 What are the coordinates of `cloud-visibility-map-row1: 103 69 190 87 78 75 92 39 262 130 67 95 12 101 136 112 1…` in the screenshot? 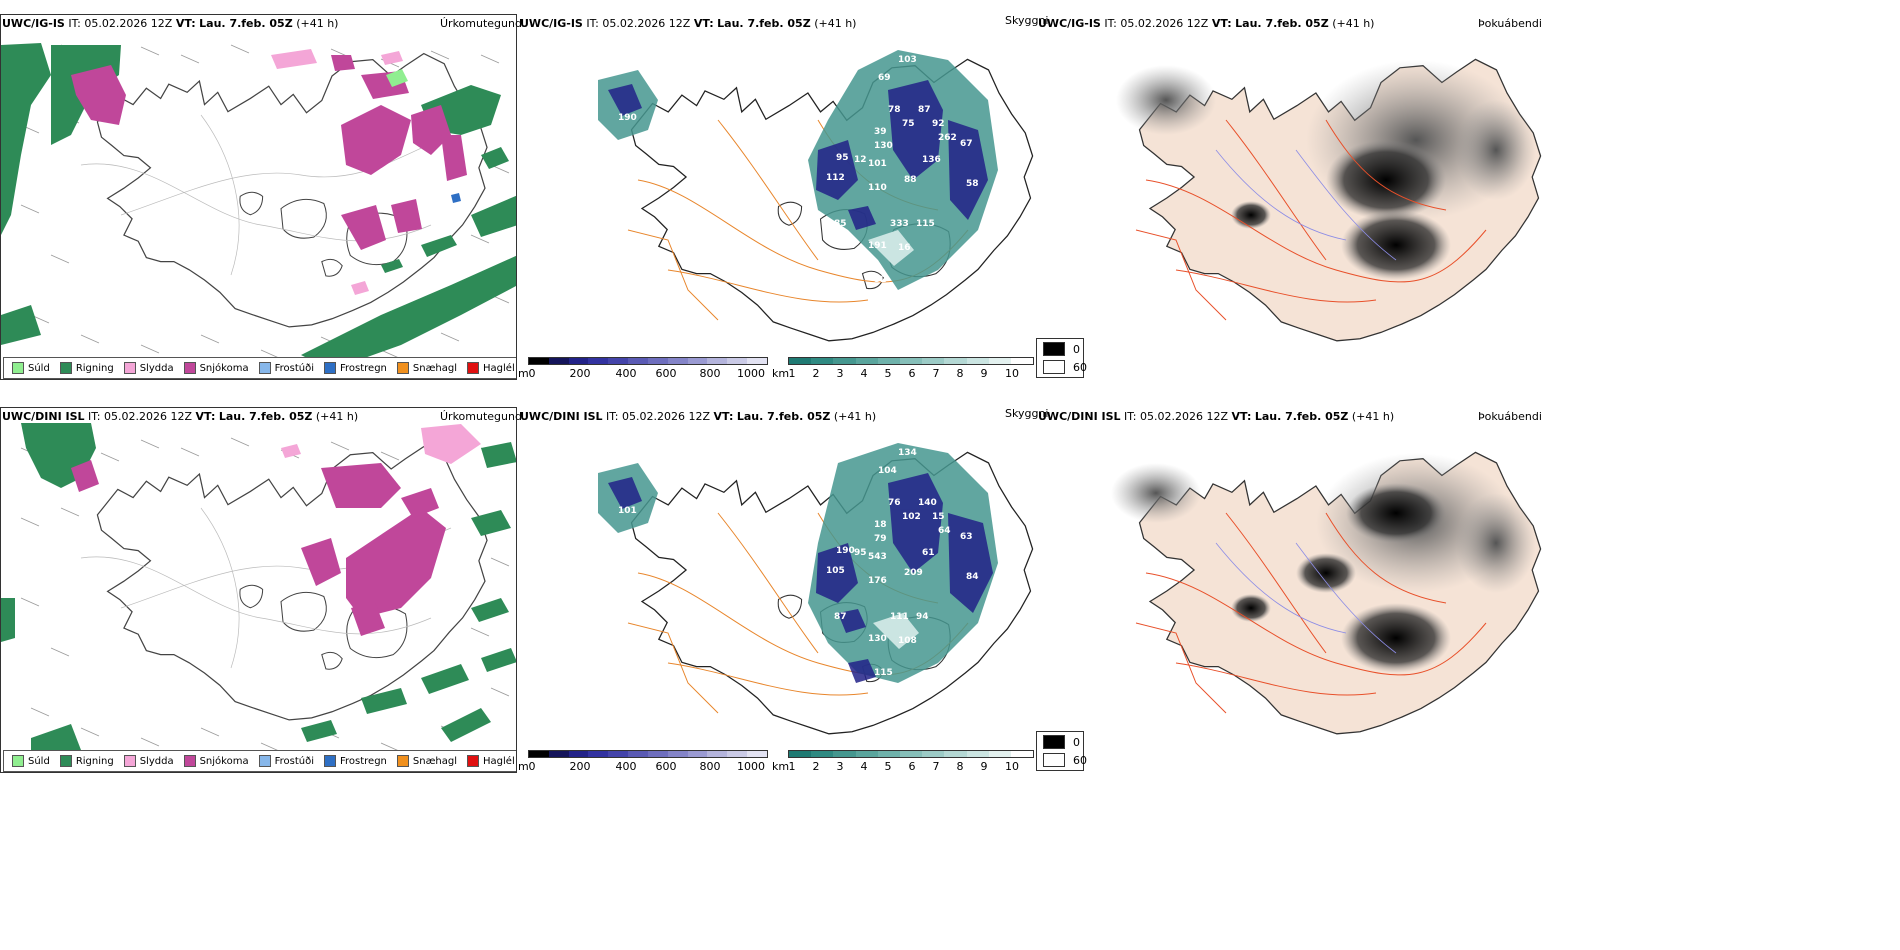 It's located at (777, 195).